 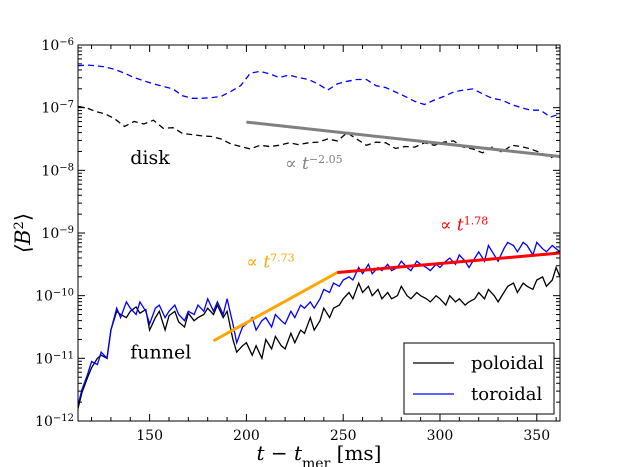 What do you see at coordinates (23, 233) in the screenshot?
I see `y-axis-label: ⟨B2⟩` at bounding box center [23, 233].